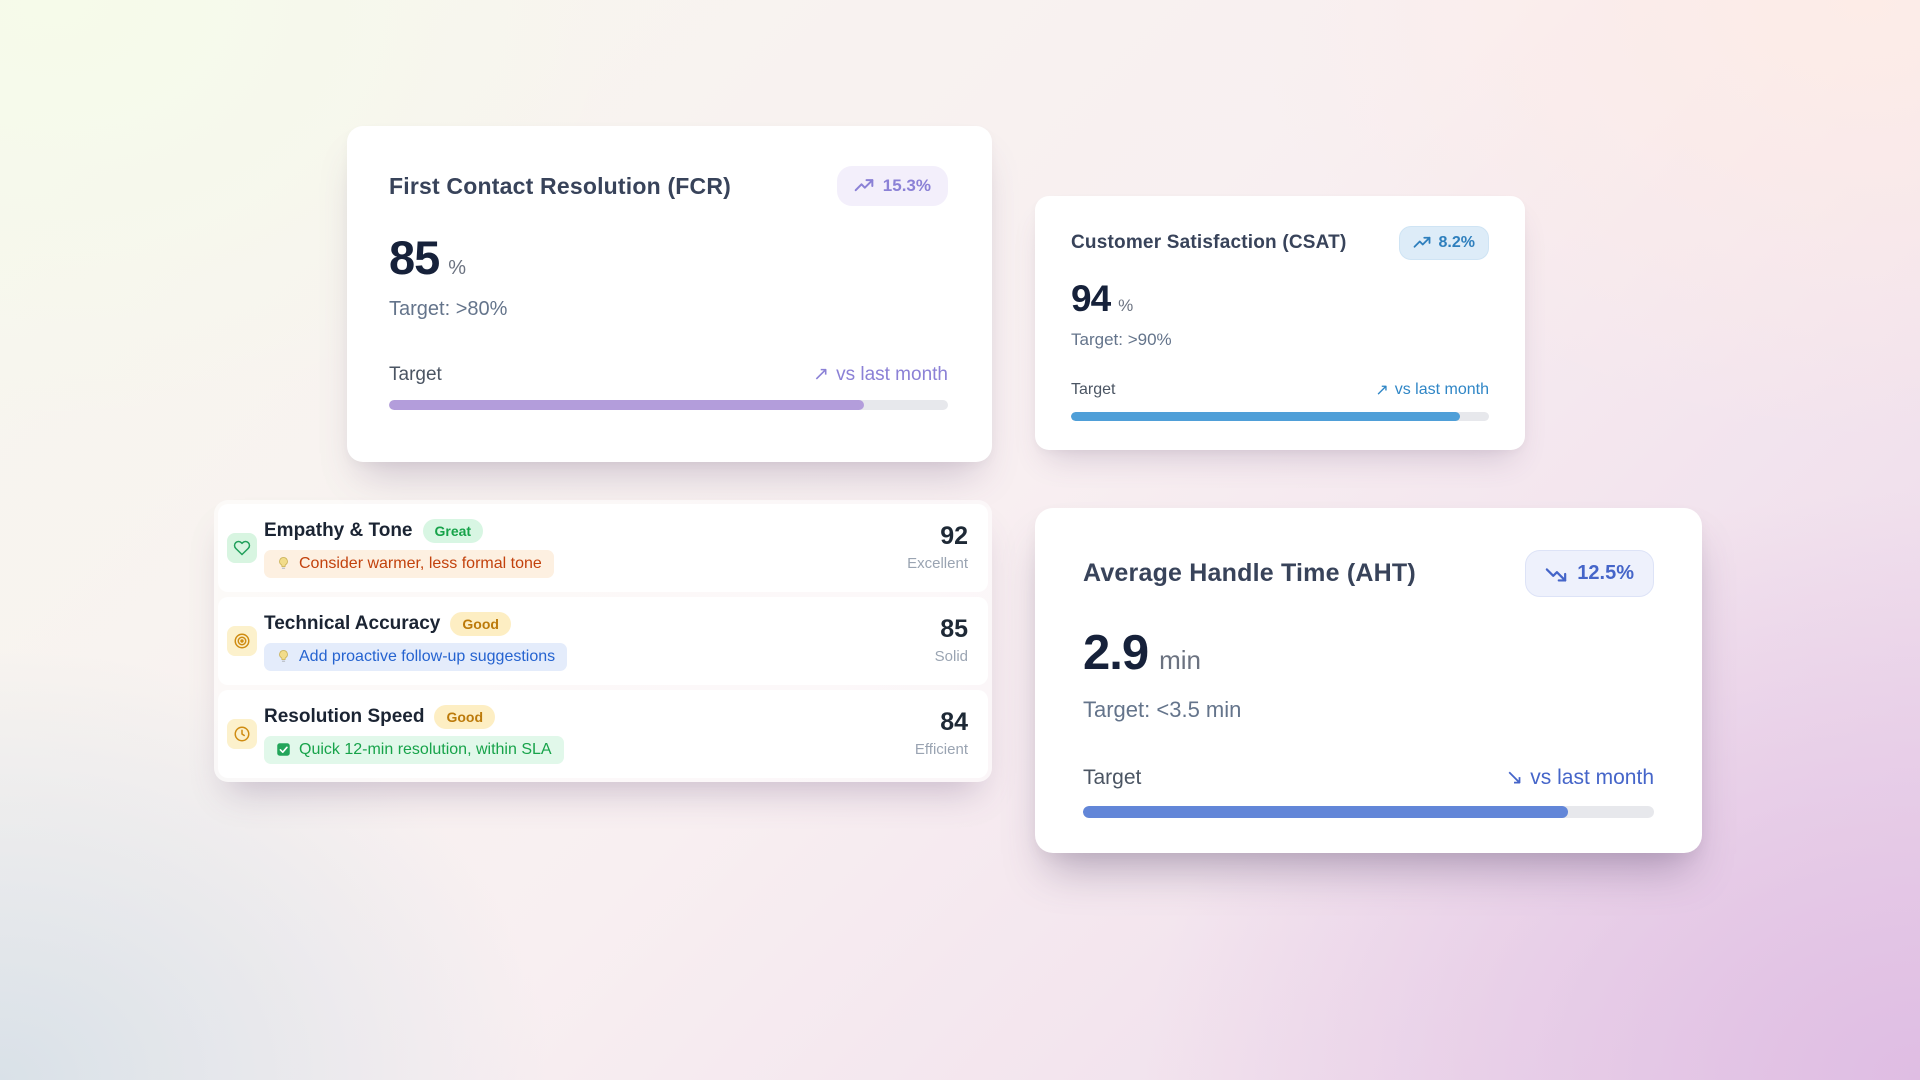 The width and height of the screenshot is (1920, 1080). What do you see at coordinates (352, 623) in the screenshot?
I see `metric-title: Technical Accuracy` at bounding box center [352, 623].